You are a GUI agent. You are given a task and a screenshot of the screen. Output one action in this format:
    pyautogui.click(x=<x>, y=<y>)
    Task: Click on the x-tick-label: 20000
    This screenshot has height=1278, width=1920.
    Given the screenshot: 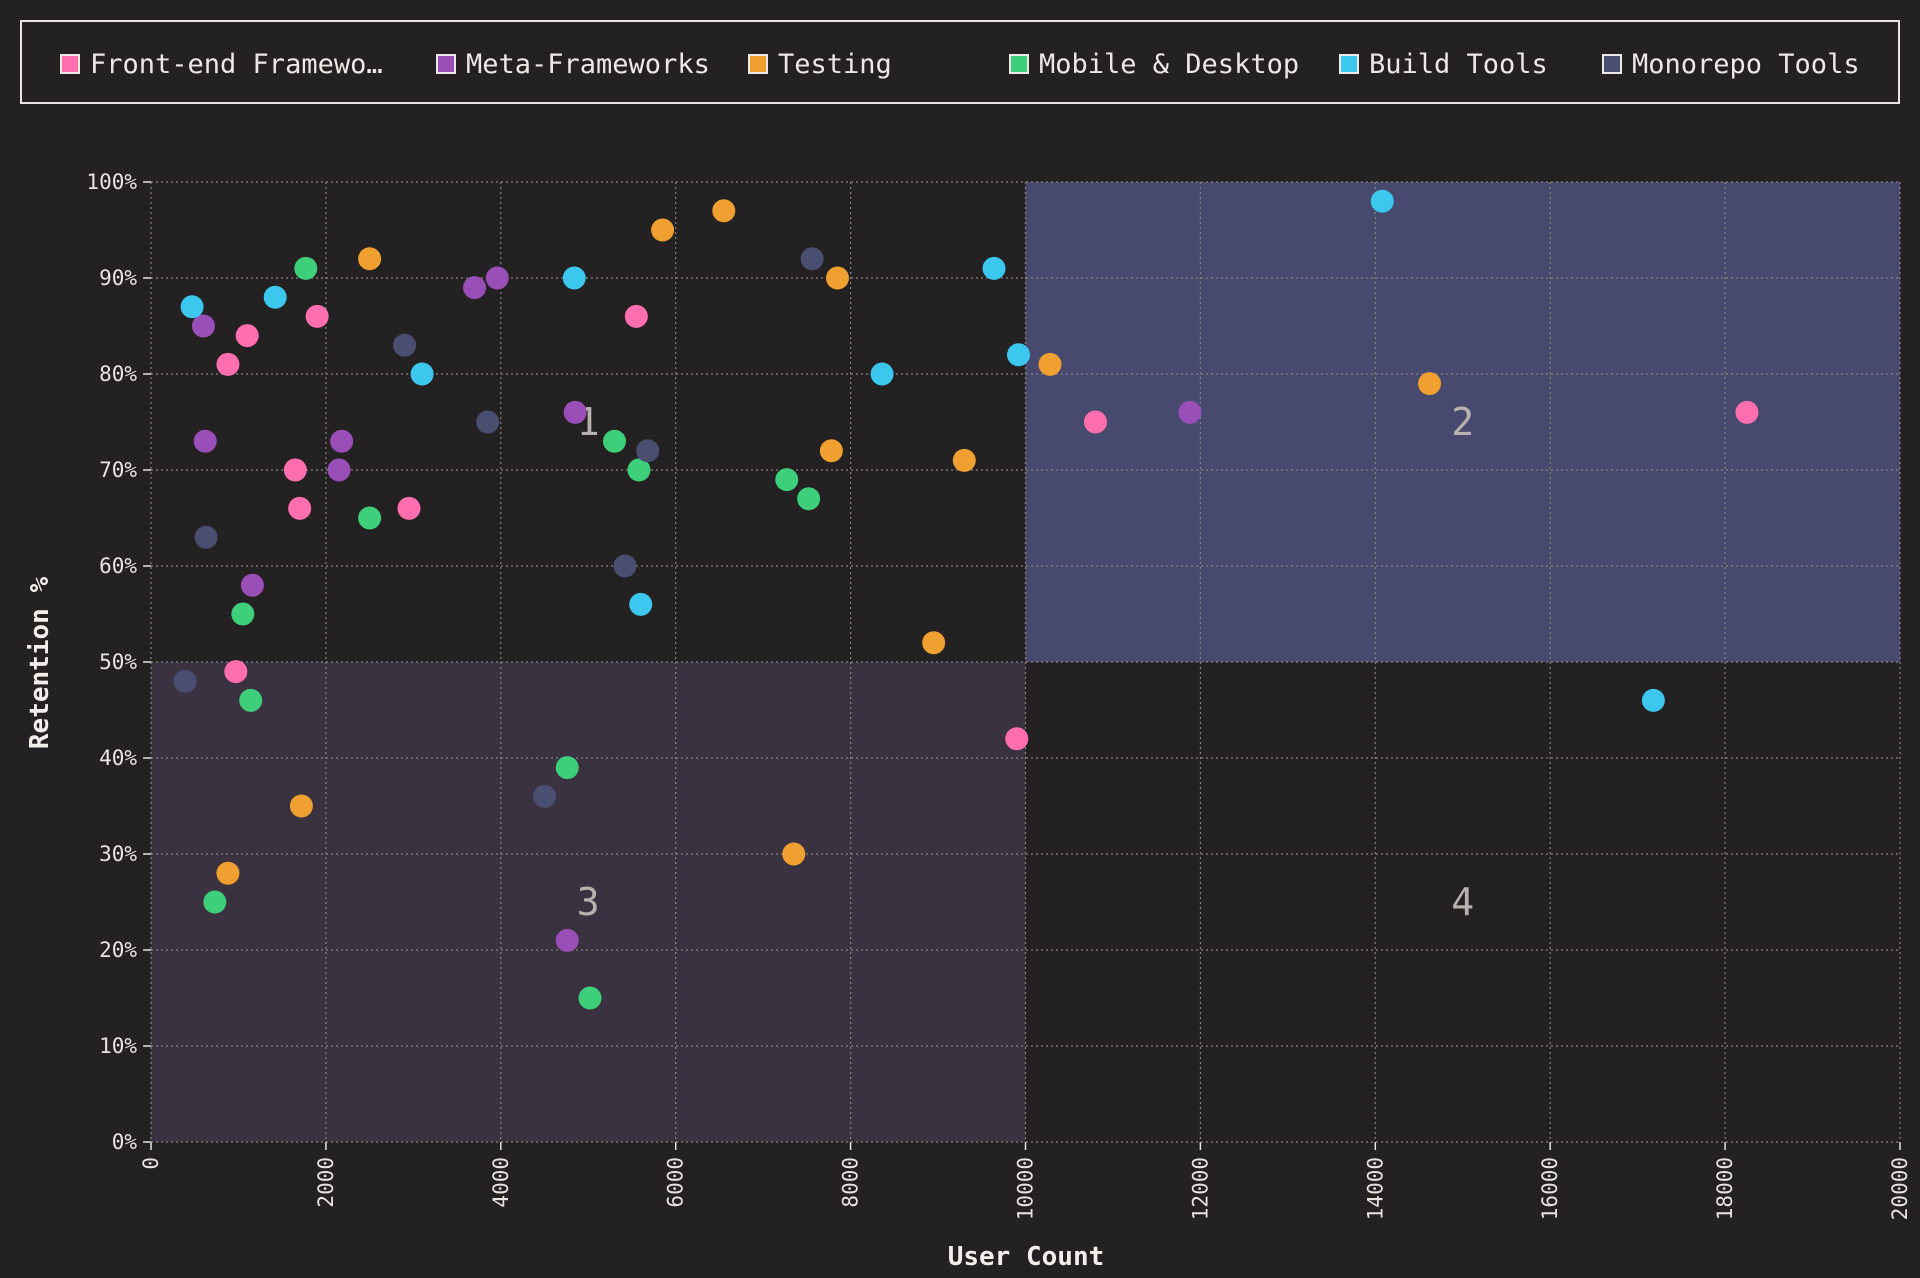 What is the action you would take?
    pyautogui.click(x=1900, y=1188)
    